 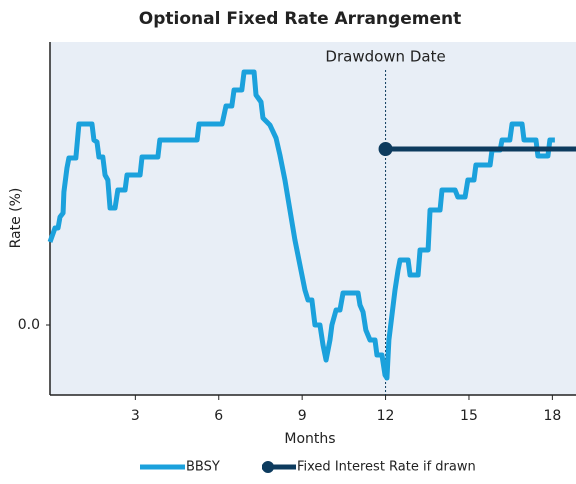 What do you see at coordinates (268, 467) in the screenshot?
I see `legend-marker` at bounding box center [268, 467].